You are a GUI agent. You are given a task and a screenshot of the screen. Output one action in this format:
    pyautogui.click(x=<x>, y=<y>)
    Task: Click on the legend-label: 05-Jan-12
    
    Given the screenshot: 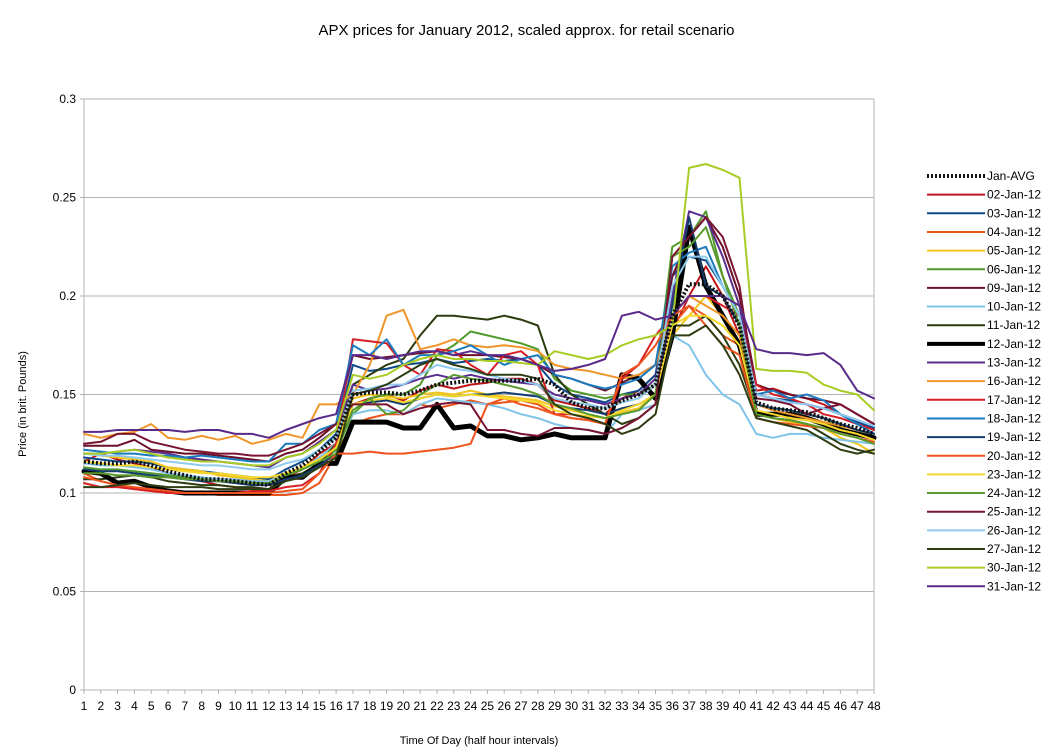 What is the action you would take?
    pyautogui.click(x=1014, y=251)
    